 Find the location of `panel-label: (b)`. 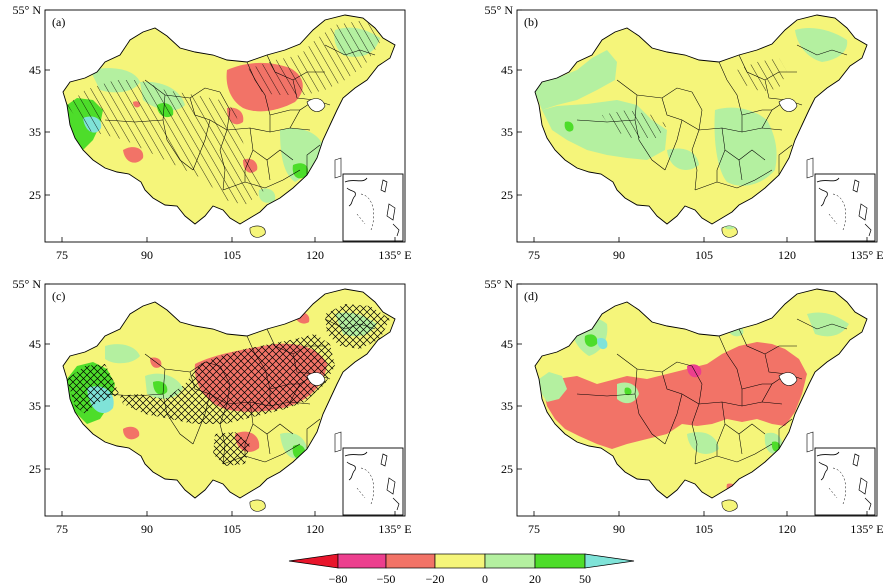

panel-label: (b) is located at coordinates (531, 22).